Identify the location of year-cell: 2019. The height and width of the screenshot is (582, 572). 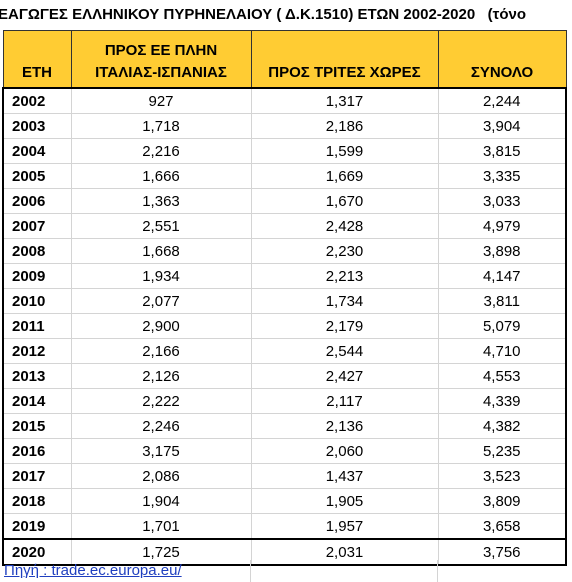
(37, 526).